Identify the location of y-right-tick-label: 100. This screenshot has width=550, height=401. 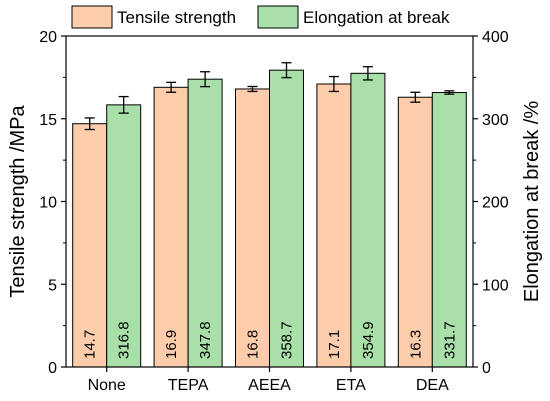
(495, 285).